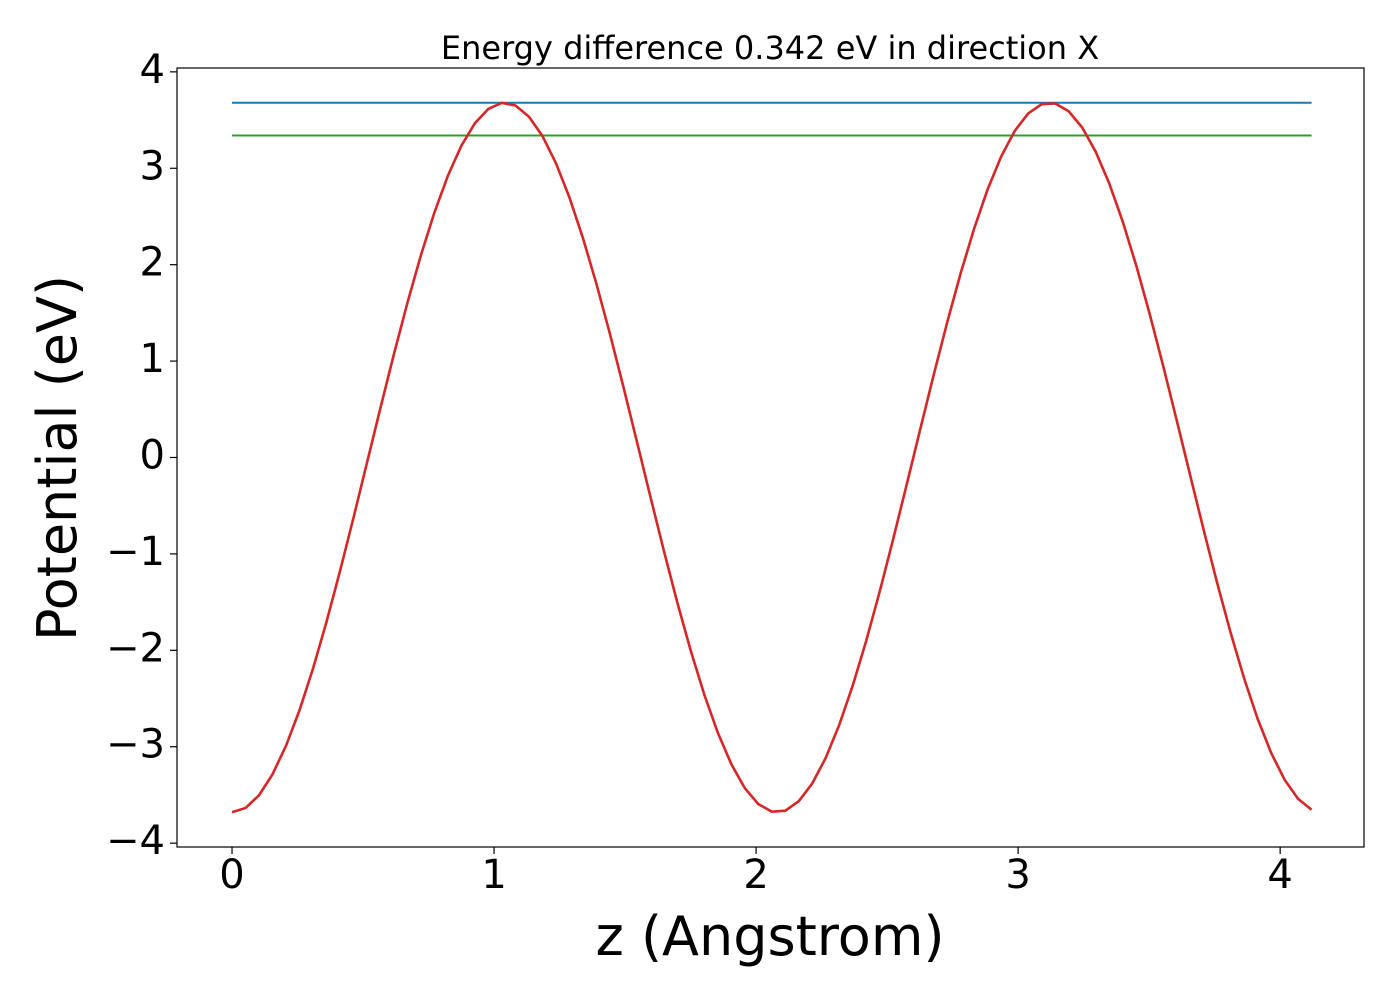  Describe the element at coordinates (135, 841) in the screenshot. I see `y-tick-label: −4` at that location.